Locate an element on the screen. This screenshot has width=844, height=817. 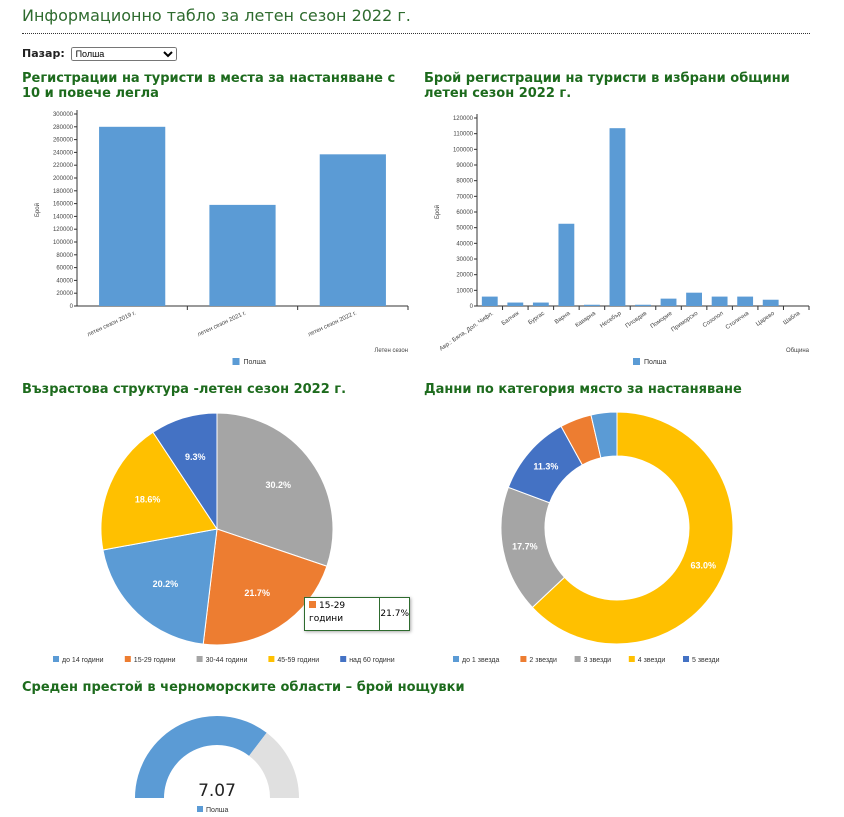
y-tick-label: 180000 is located at coordinates (63, 192).